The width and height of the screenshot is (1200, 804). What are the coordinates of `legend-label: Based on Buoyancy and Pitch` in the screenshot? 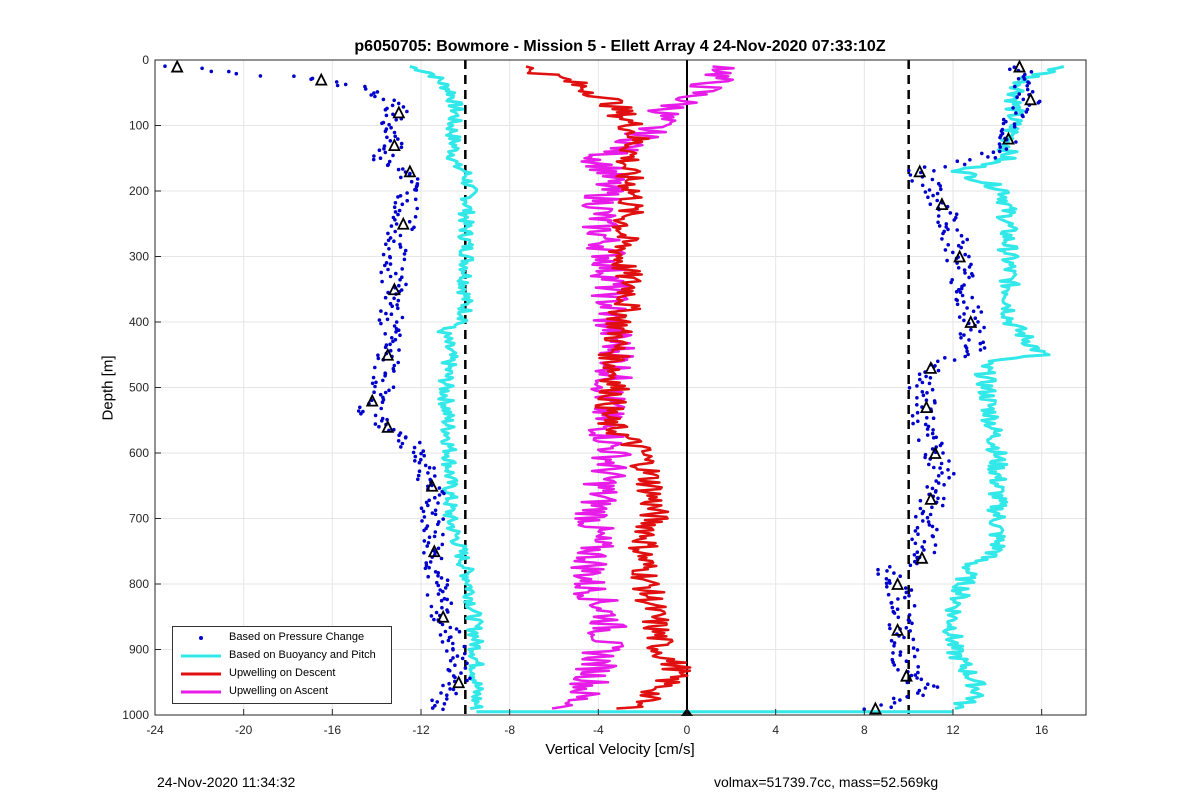 It's located at (302, 655).